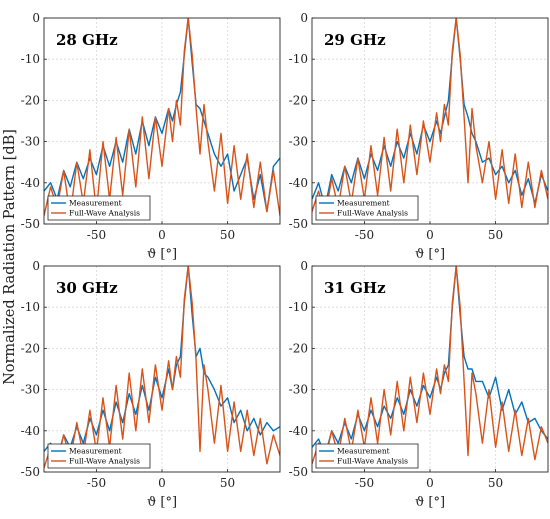 The height and width of the screenshot is (519, 550). What do you see at coordinates (87, 288) in the screenshot?
I see `panel-title: 30 GHz` at bounding box center [87, 288].